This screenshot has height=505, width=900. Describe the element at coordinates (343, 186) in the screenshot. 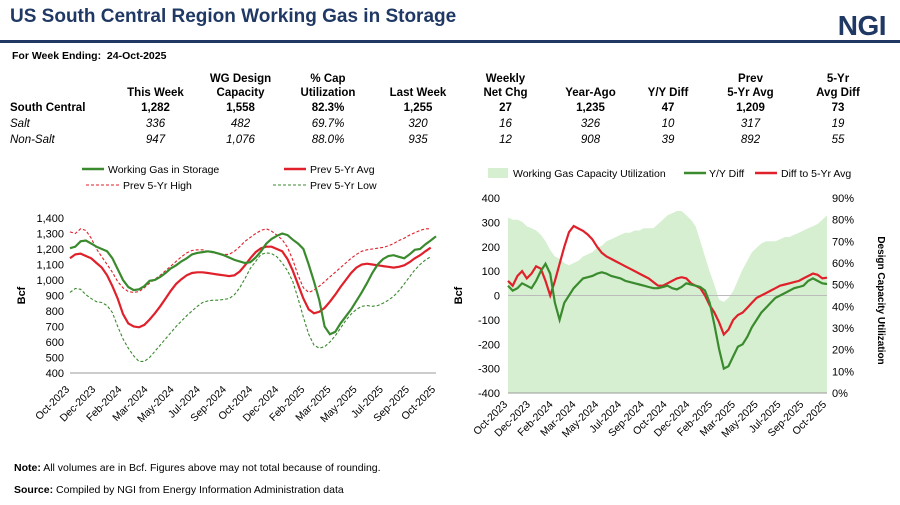

I see `legend-label: Prev 5-Yr Low` at that location.